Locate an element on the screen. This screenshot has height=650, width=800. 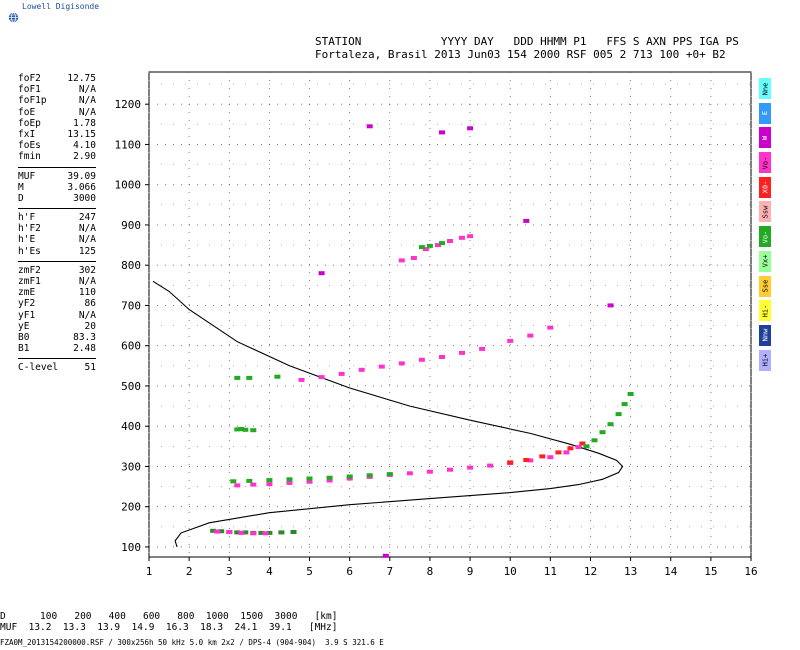
param-name: yF1 is located at coordinates (27, 315).